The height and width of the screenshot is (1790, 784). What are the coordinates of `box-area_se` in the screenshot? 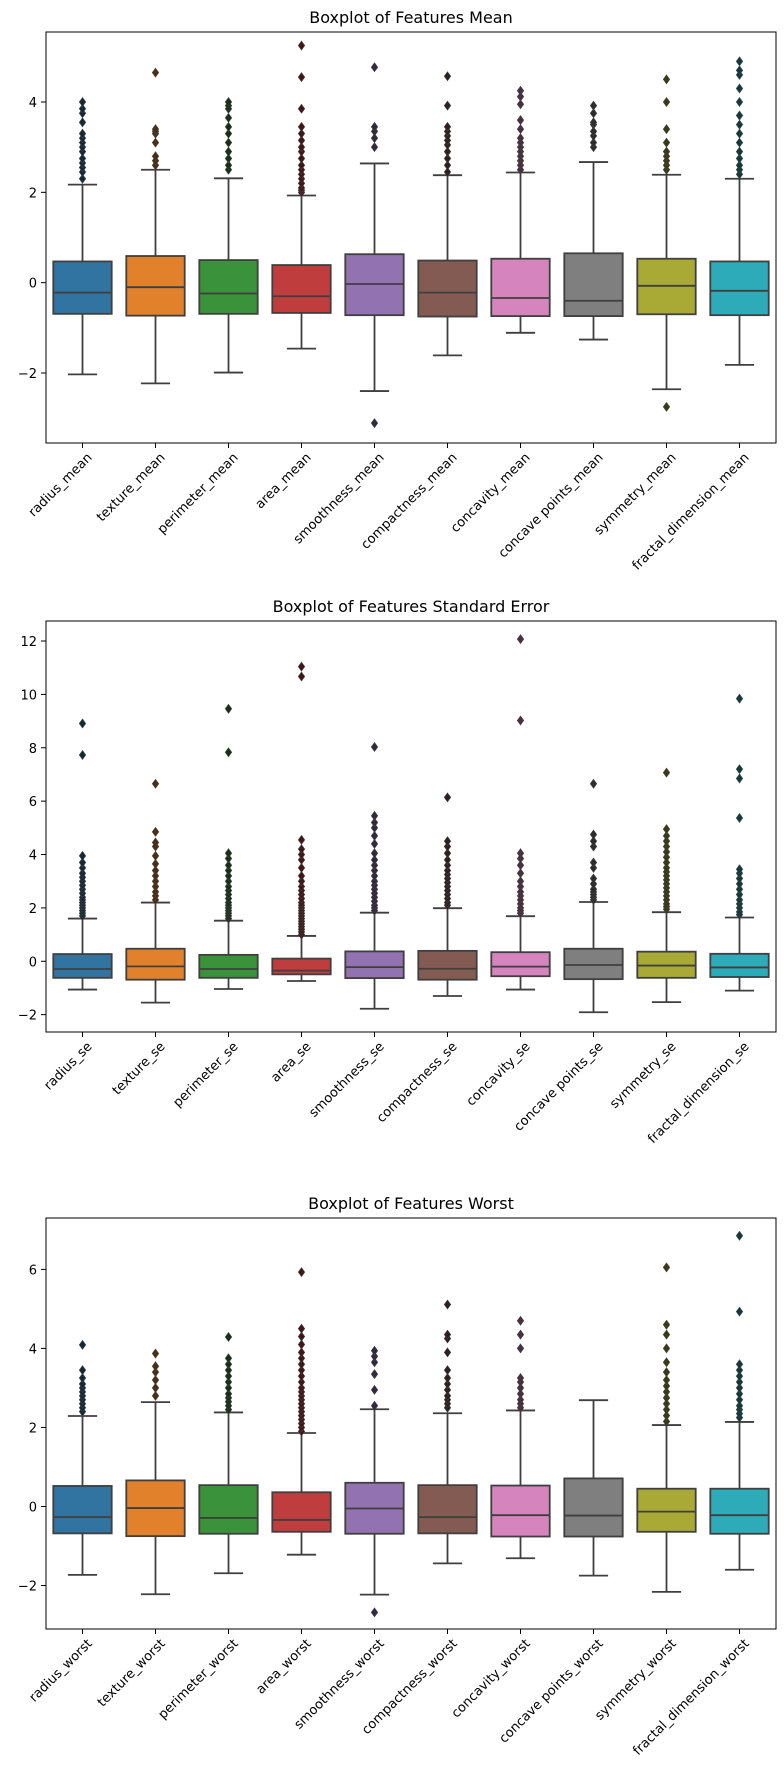 It's located at (301, 821).